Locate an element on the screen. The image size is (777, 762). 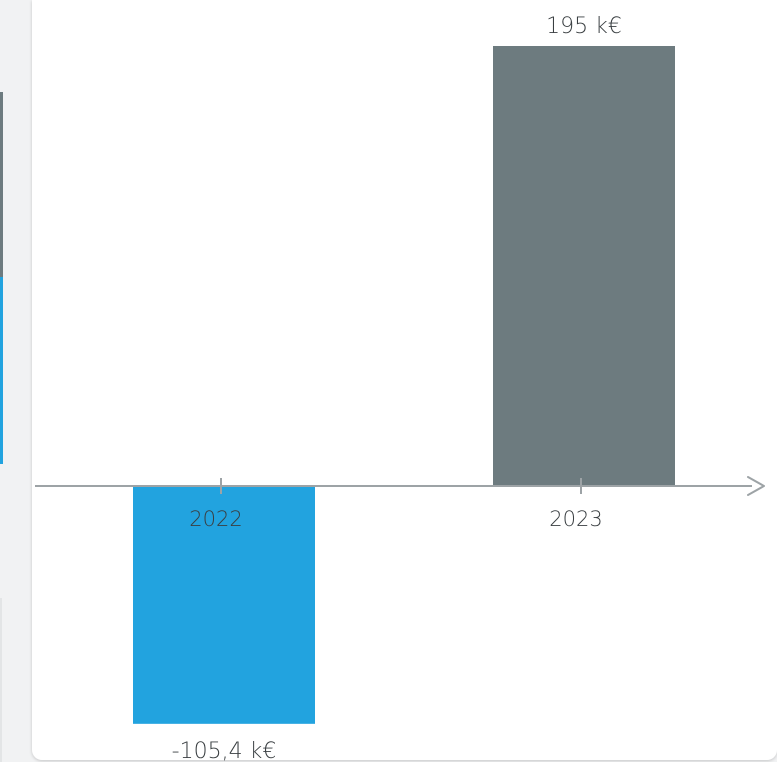
x-axis-arrow-icon is located at coordinates (756, 486).